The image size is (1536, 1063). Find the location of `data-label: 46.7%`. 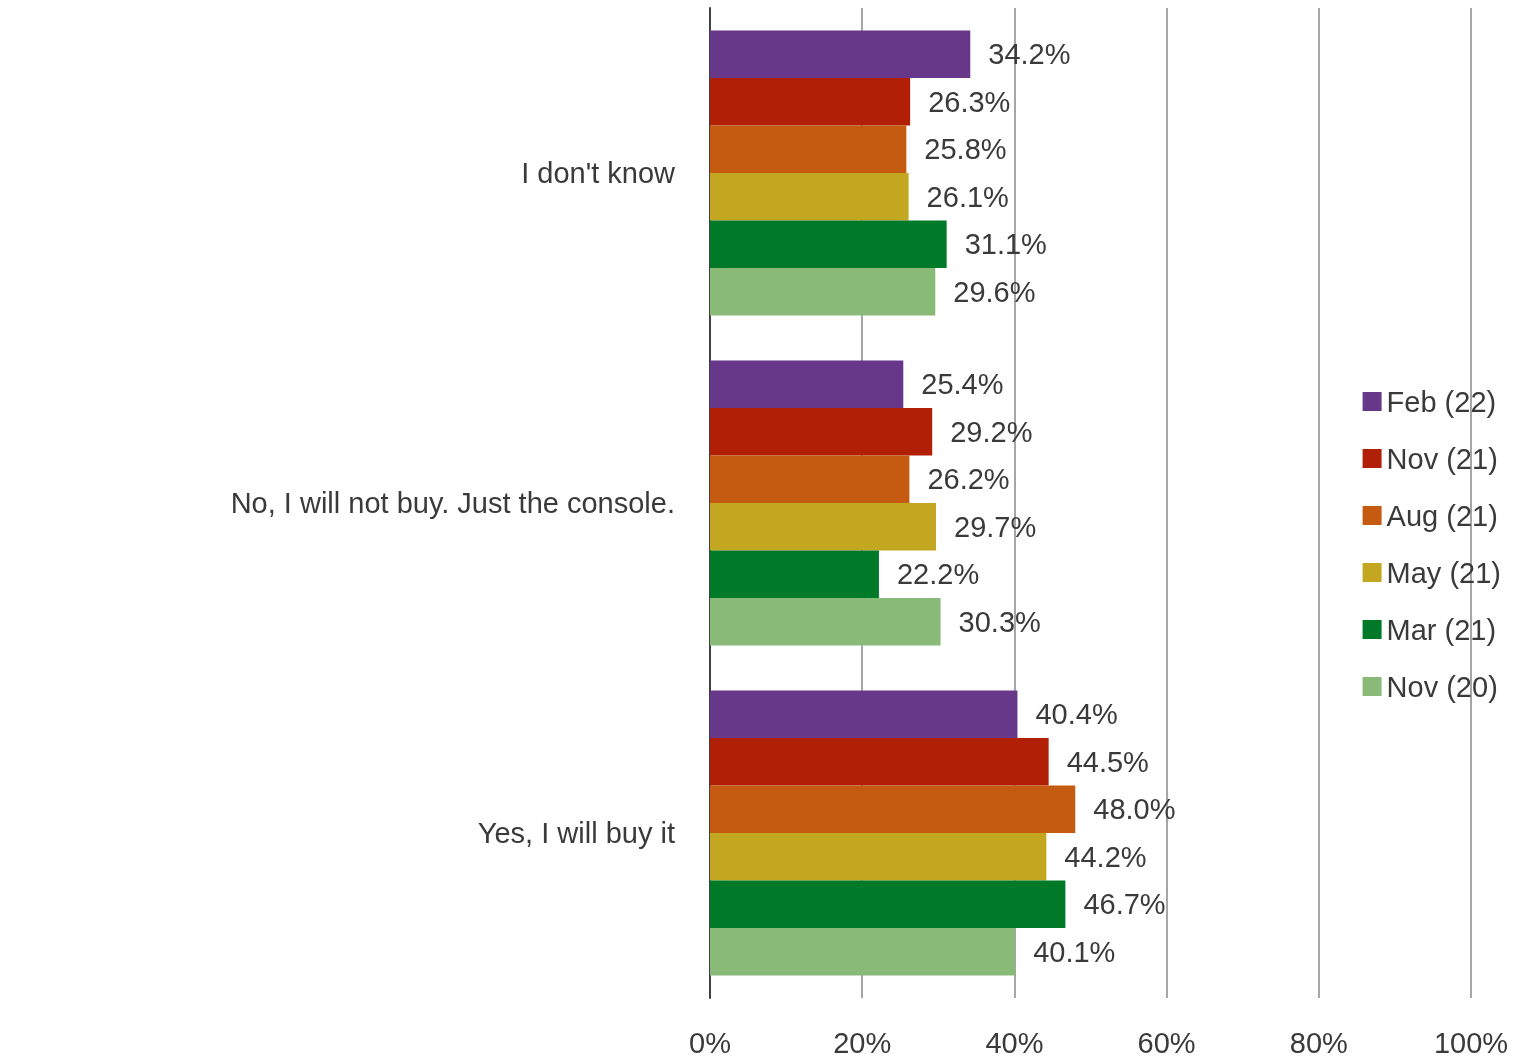

data-label: 46.7% is located at coordinates (1124, 904).